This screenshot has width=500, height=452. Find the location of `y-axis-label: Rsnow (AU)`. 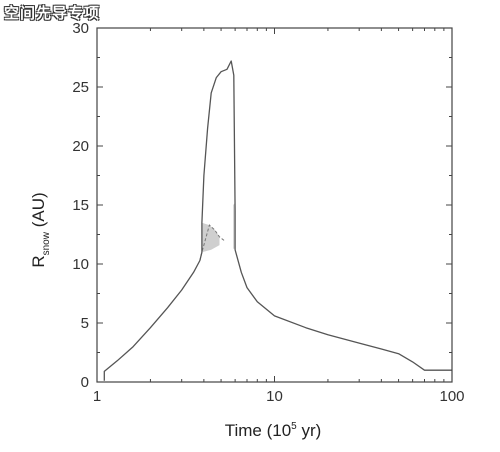

y-axis-label: Rsnow (AU) is located at coordinates (40, 229).